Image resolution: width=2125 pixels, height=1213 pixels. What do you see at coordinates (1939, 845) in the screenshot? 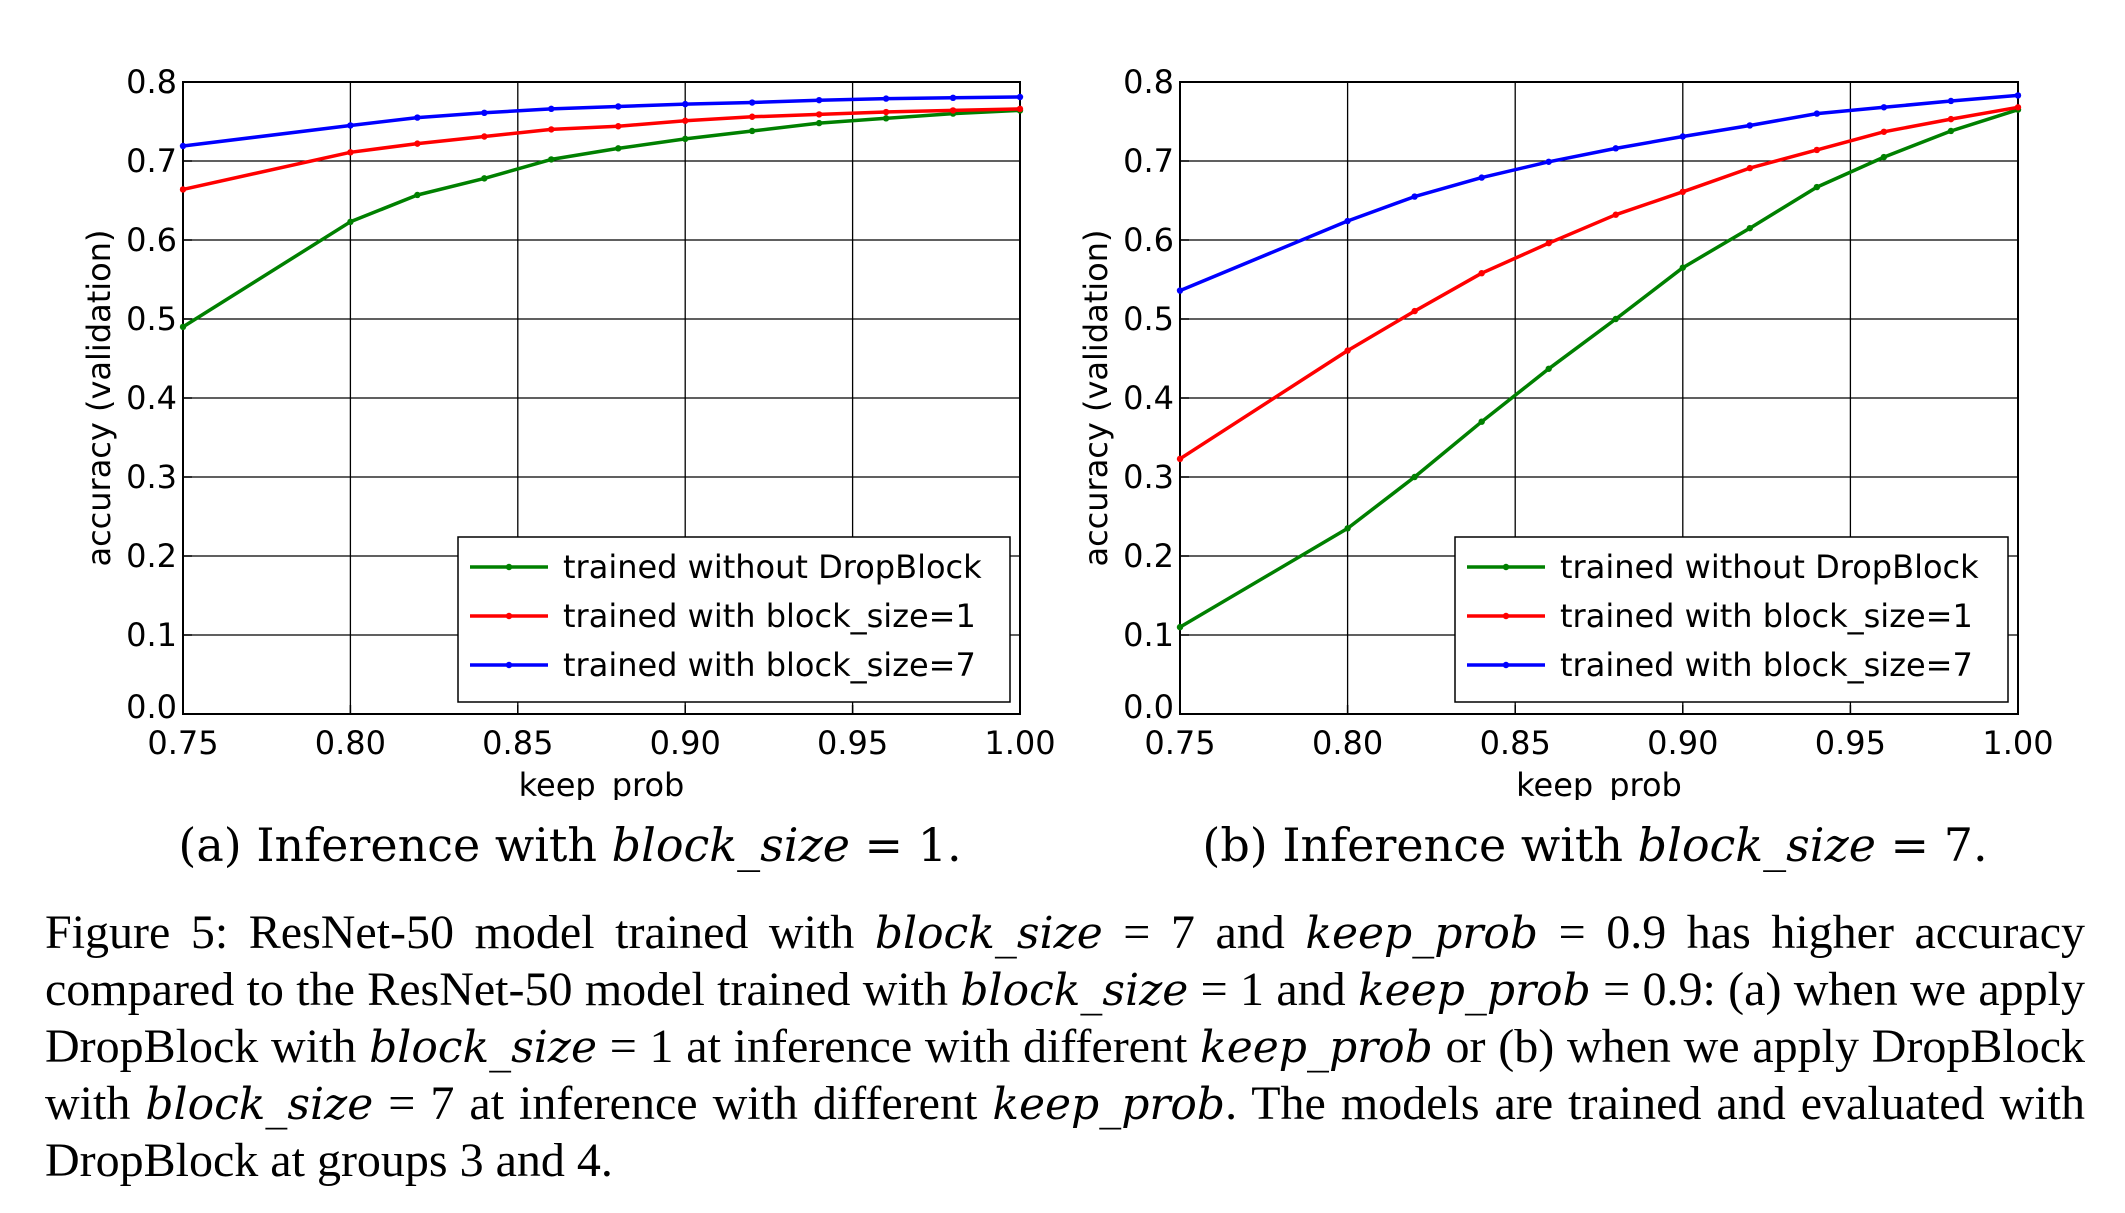
I see `subcaption-b-eq: = 7.` at bounding box center [1939, 845].